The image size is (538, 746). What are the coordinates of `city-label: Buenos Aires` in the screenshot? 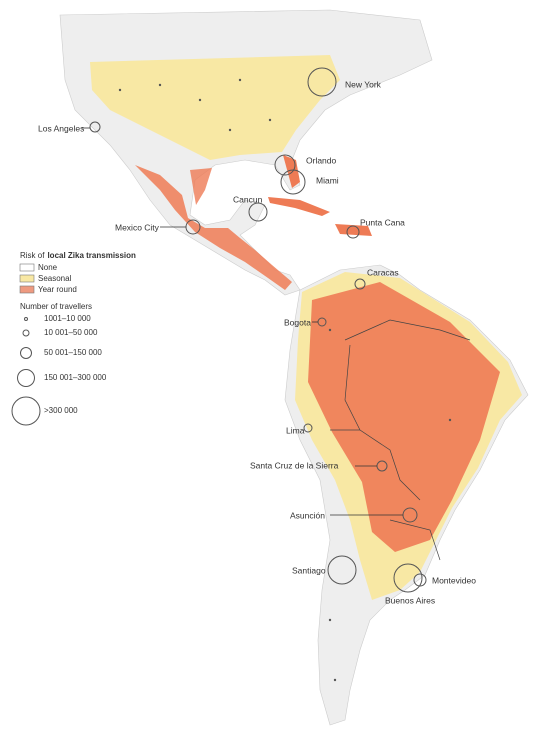 It's located at (410, 600).